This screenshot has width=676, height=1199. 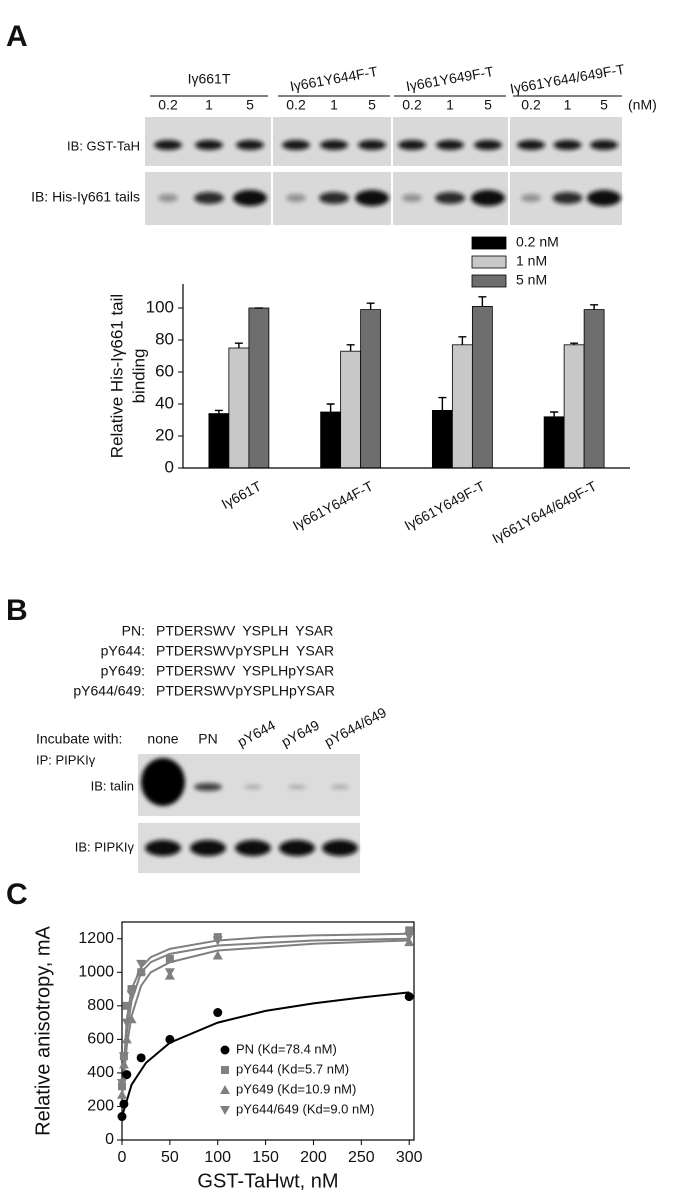 What do you see at coordinates (209, 79) in the screenshot?
I see `group-label: Iγ661T` at bounding box center [209, 79].